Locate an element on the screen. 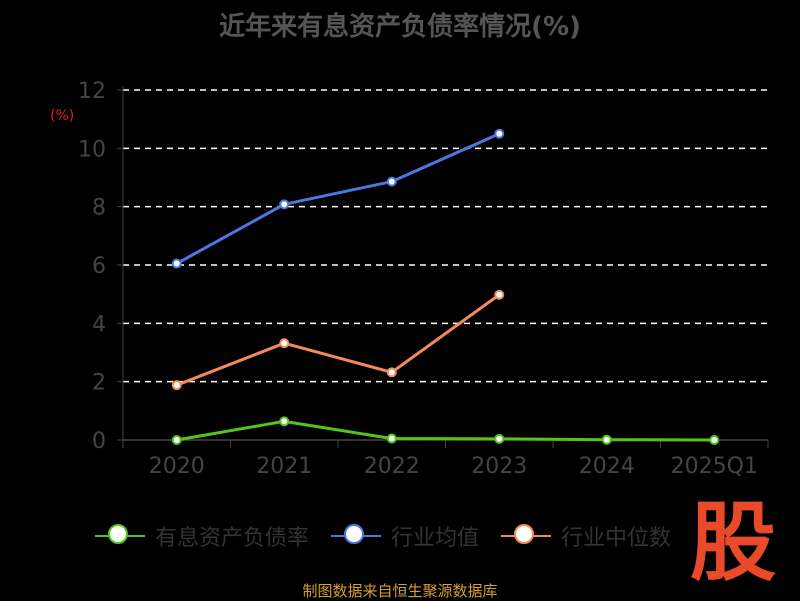  y-tick-label: 4 is located at coordinates (99, 324).